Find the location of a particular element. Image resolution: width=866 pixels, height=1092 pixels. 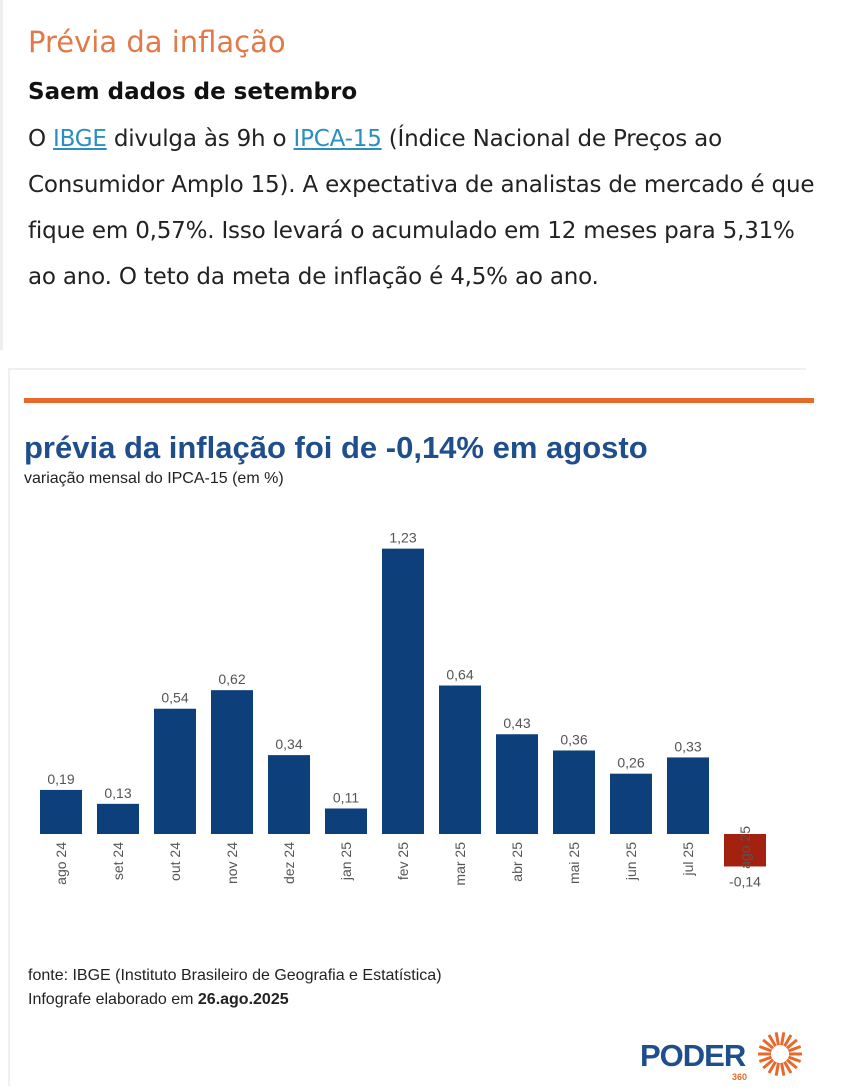

date-prefix: Infografe elaborado em is located at coordinates (113, 999).